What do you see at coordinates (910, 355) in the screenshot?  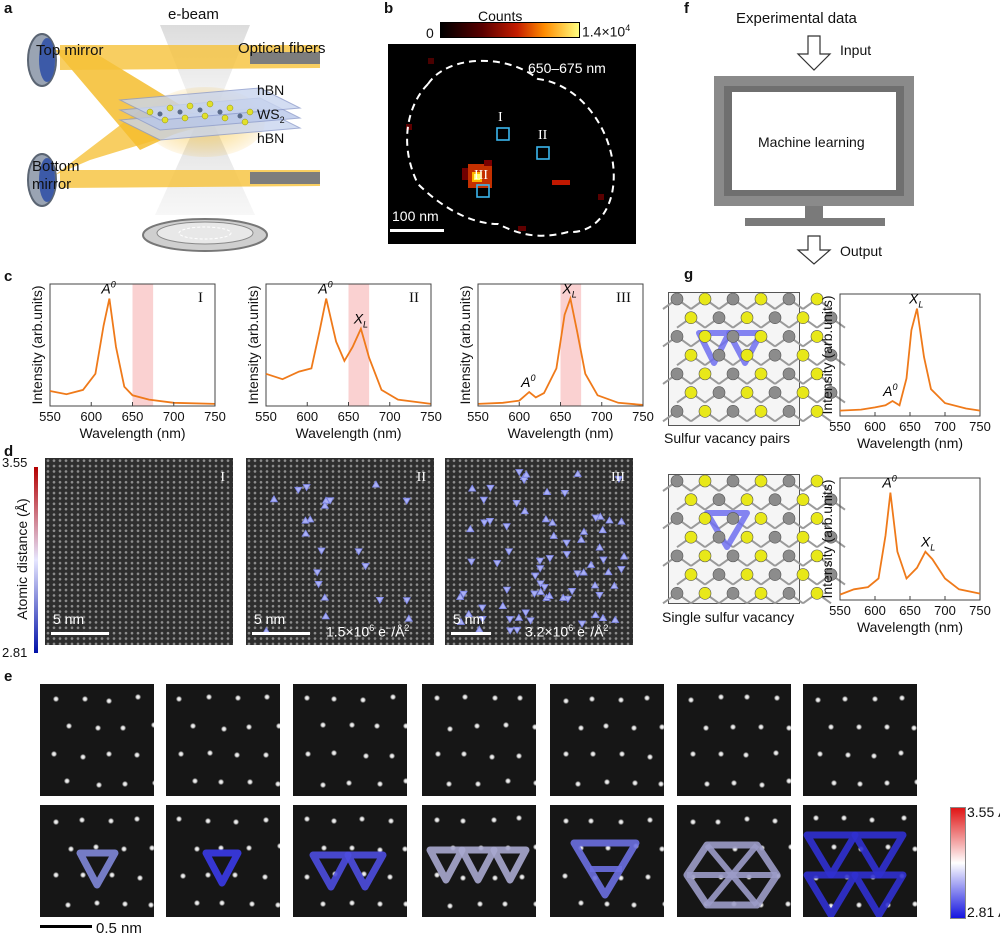 I see `plot-frame` at bounding box center [910, 355].